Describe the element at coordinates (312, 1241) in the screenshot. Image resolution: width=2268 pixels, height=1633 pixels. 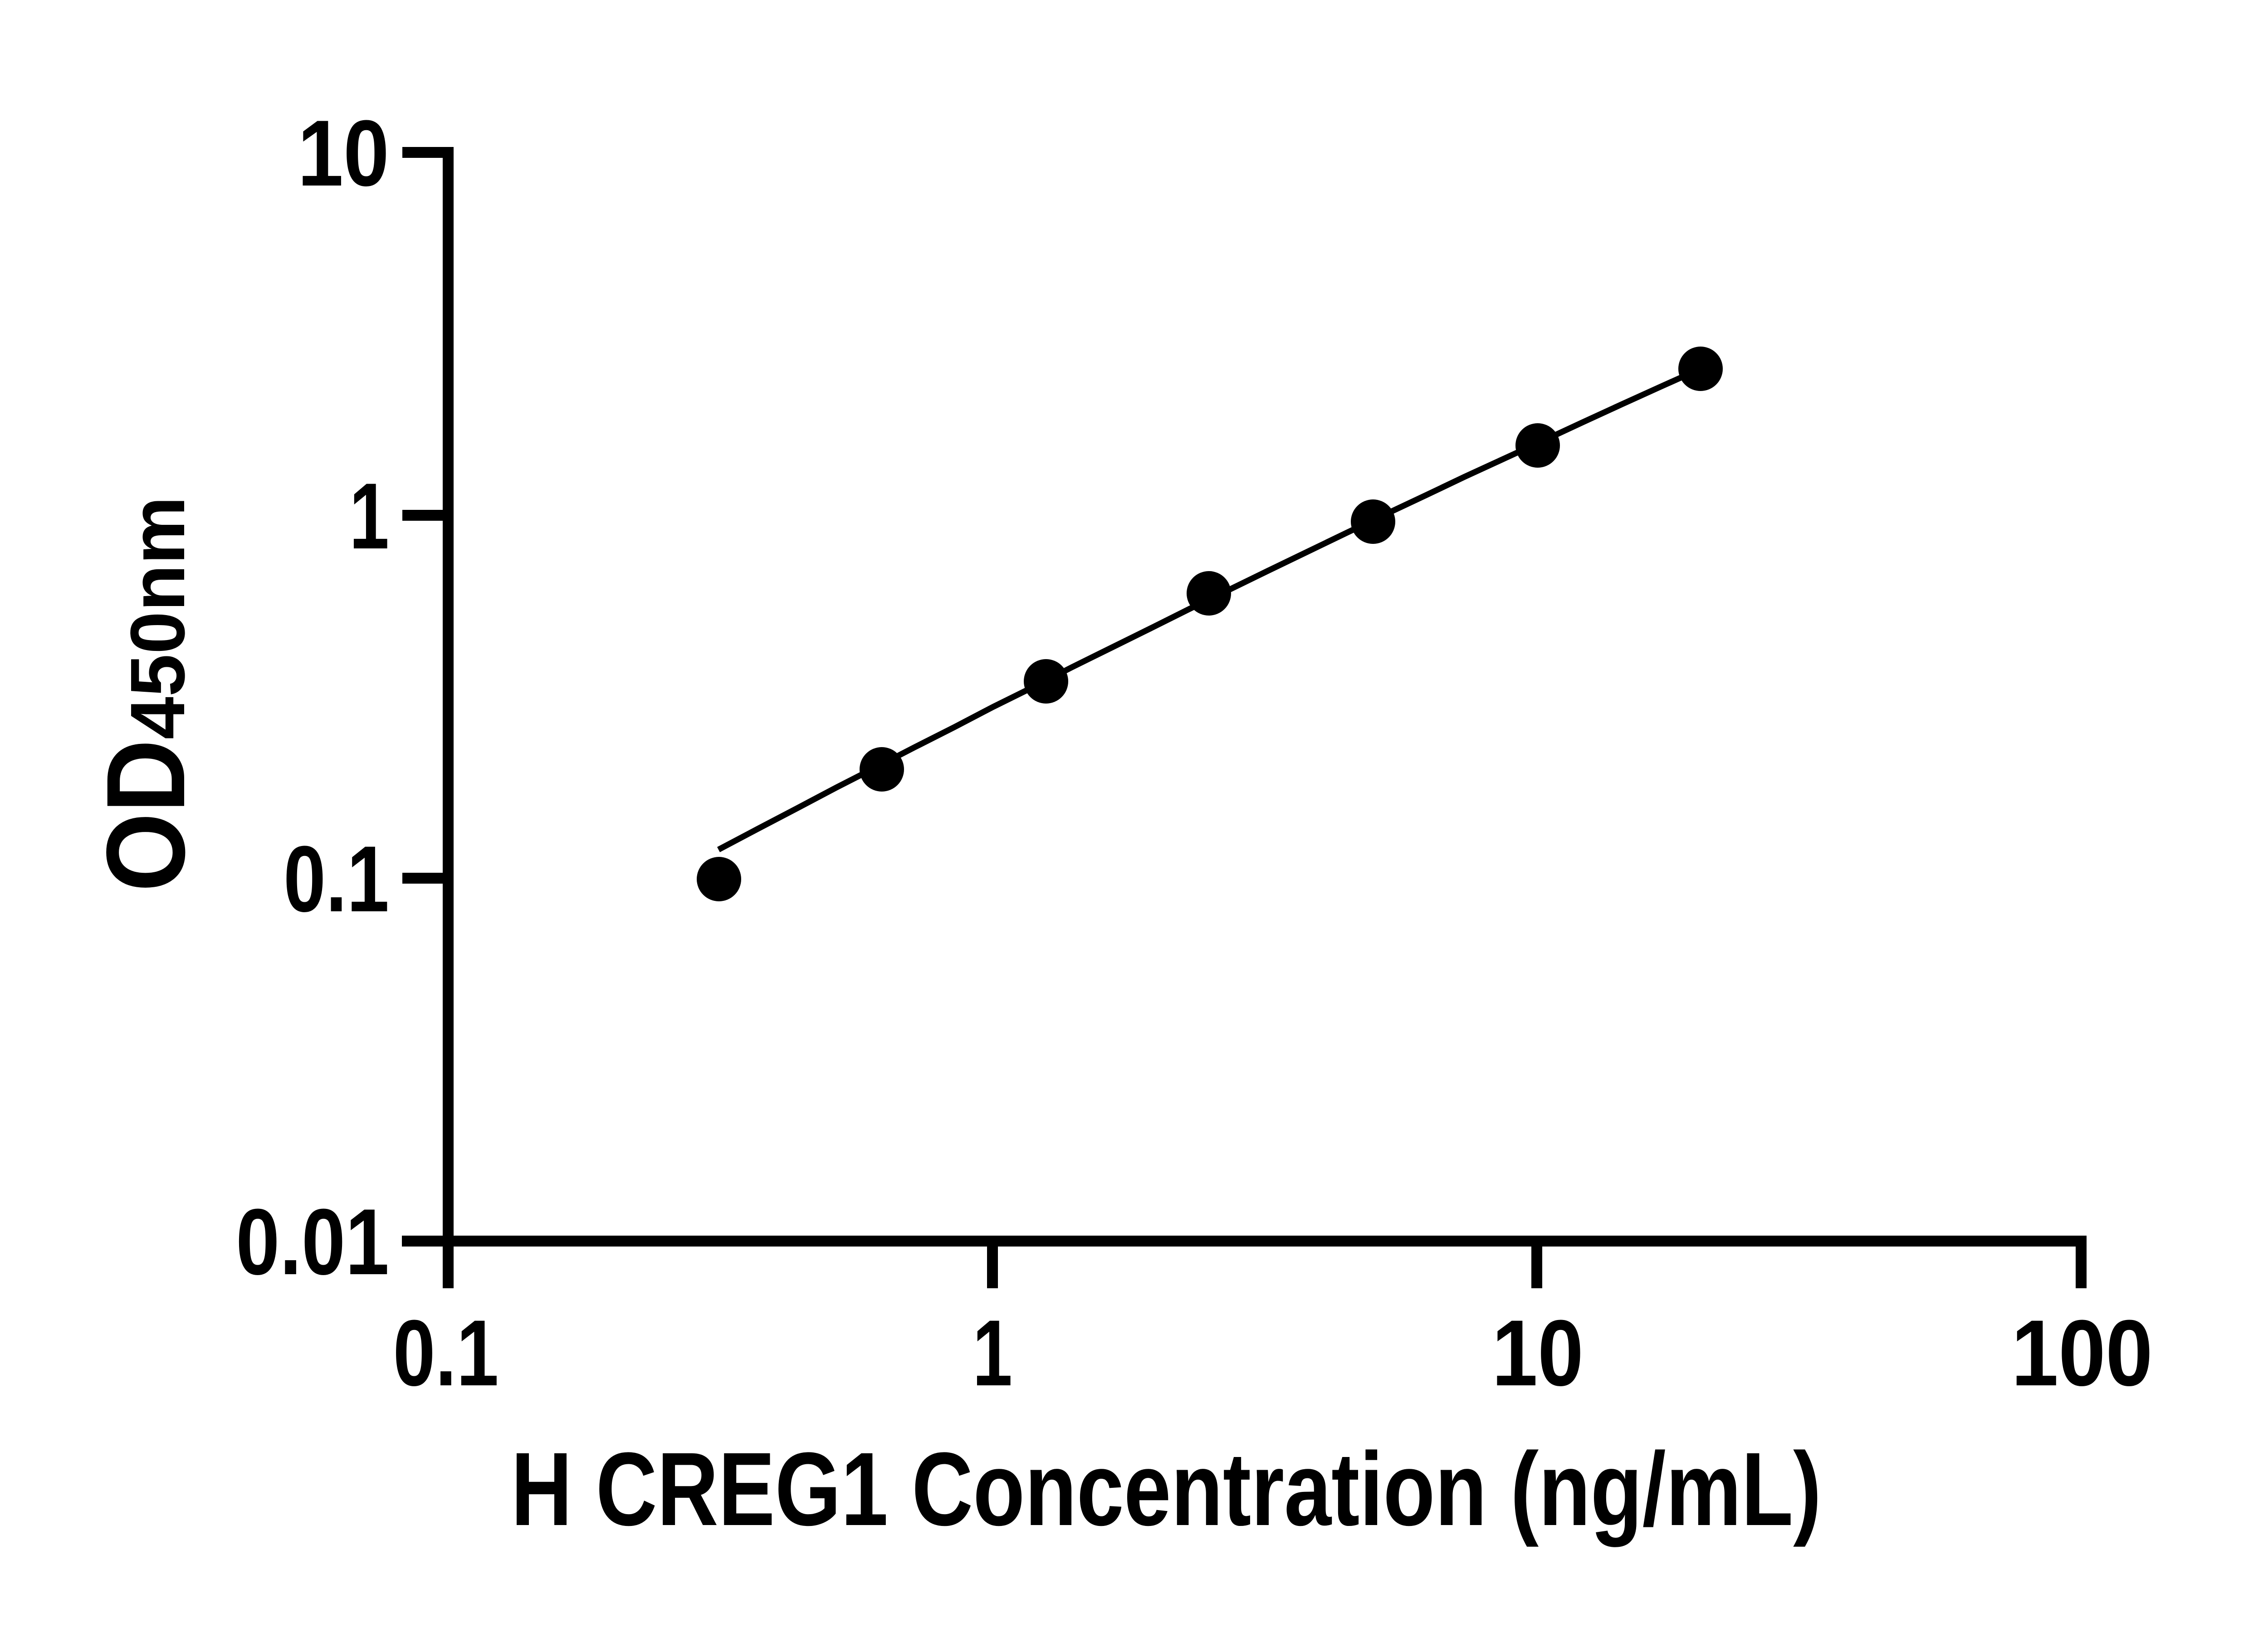
I see `svg-text: 0.01` at that location.